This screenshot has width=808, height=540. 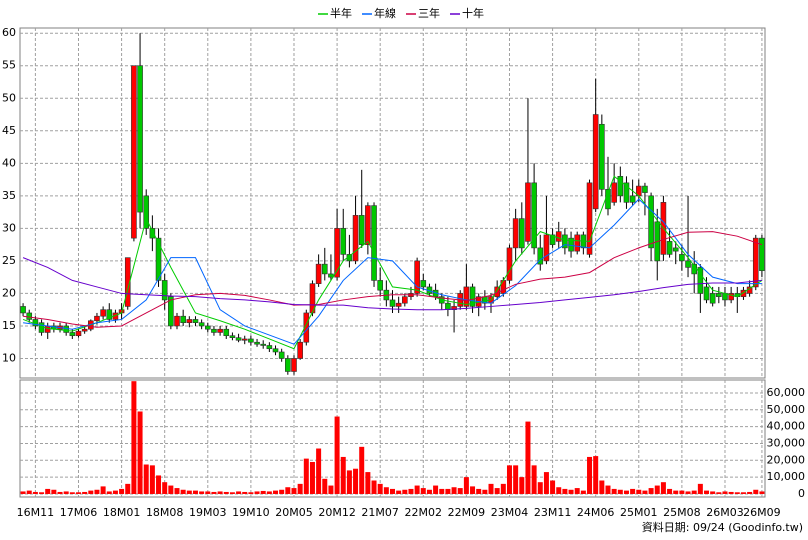 I want to click on y-tick-label: 25, so click(x=9, y=260).